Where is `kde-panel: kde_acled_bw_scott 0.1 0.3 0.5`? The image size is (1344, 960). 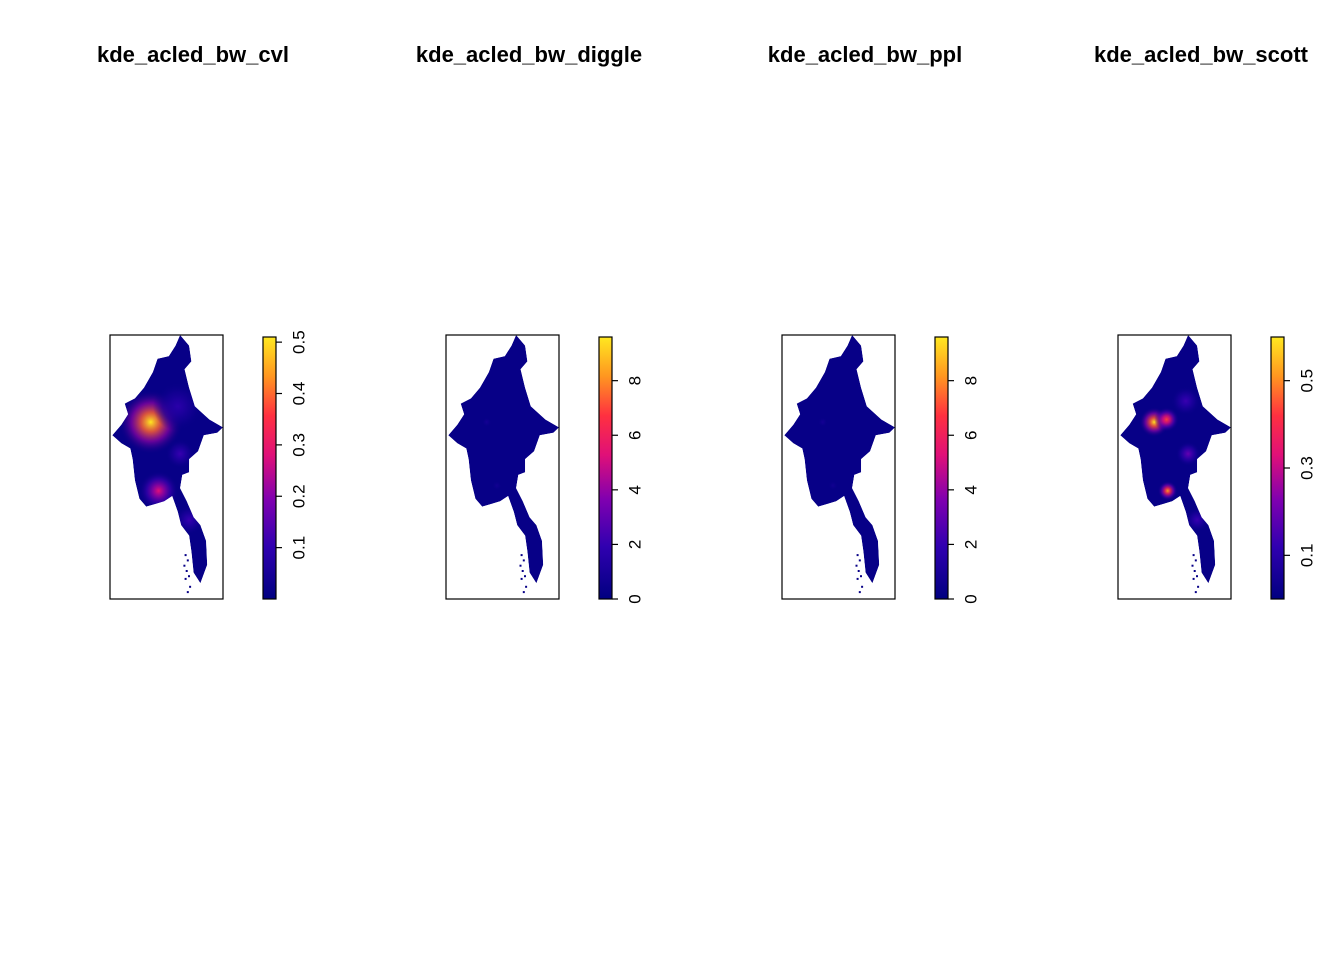
kde-panel: kde_acled_bw_scott 0.1 0.3 0.5 is located at coordinates (1205, 321).